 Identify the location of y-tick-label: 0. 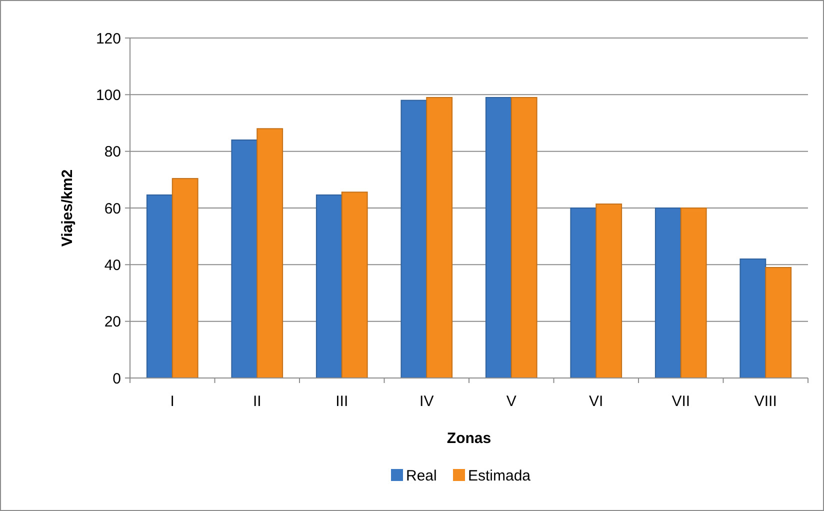
(116, 379).